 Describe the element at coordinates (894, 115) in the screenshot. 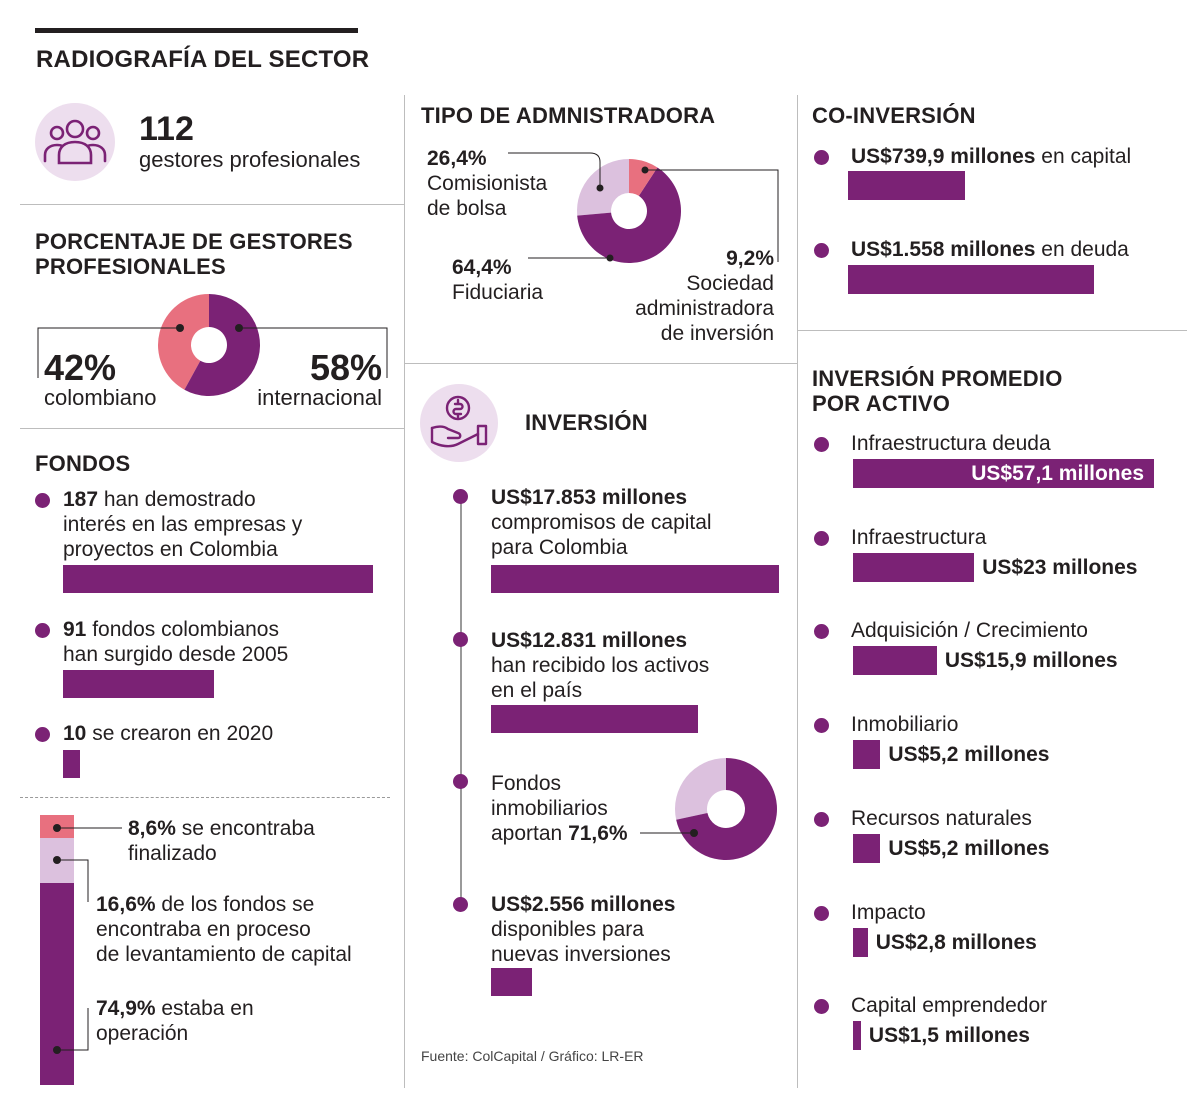

I see `coinversion-title: CO-INVERSIÓN` at that location.